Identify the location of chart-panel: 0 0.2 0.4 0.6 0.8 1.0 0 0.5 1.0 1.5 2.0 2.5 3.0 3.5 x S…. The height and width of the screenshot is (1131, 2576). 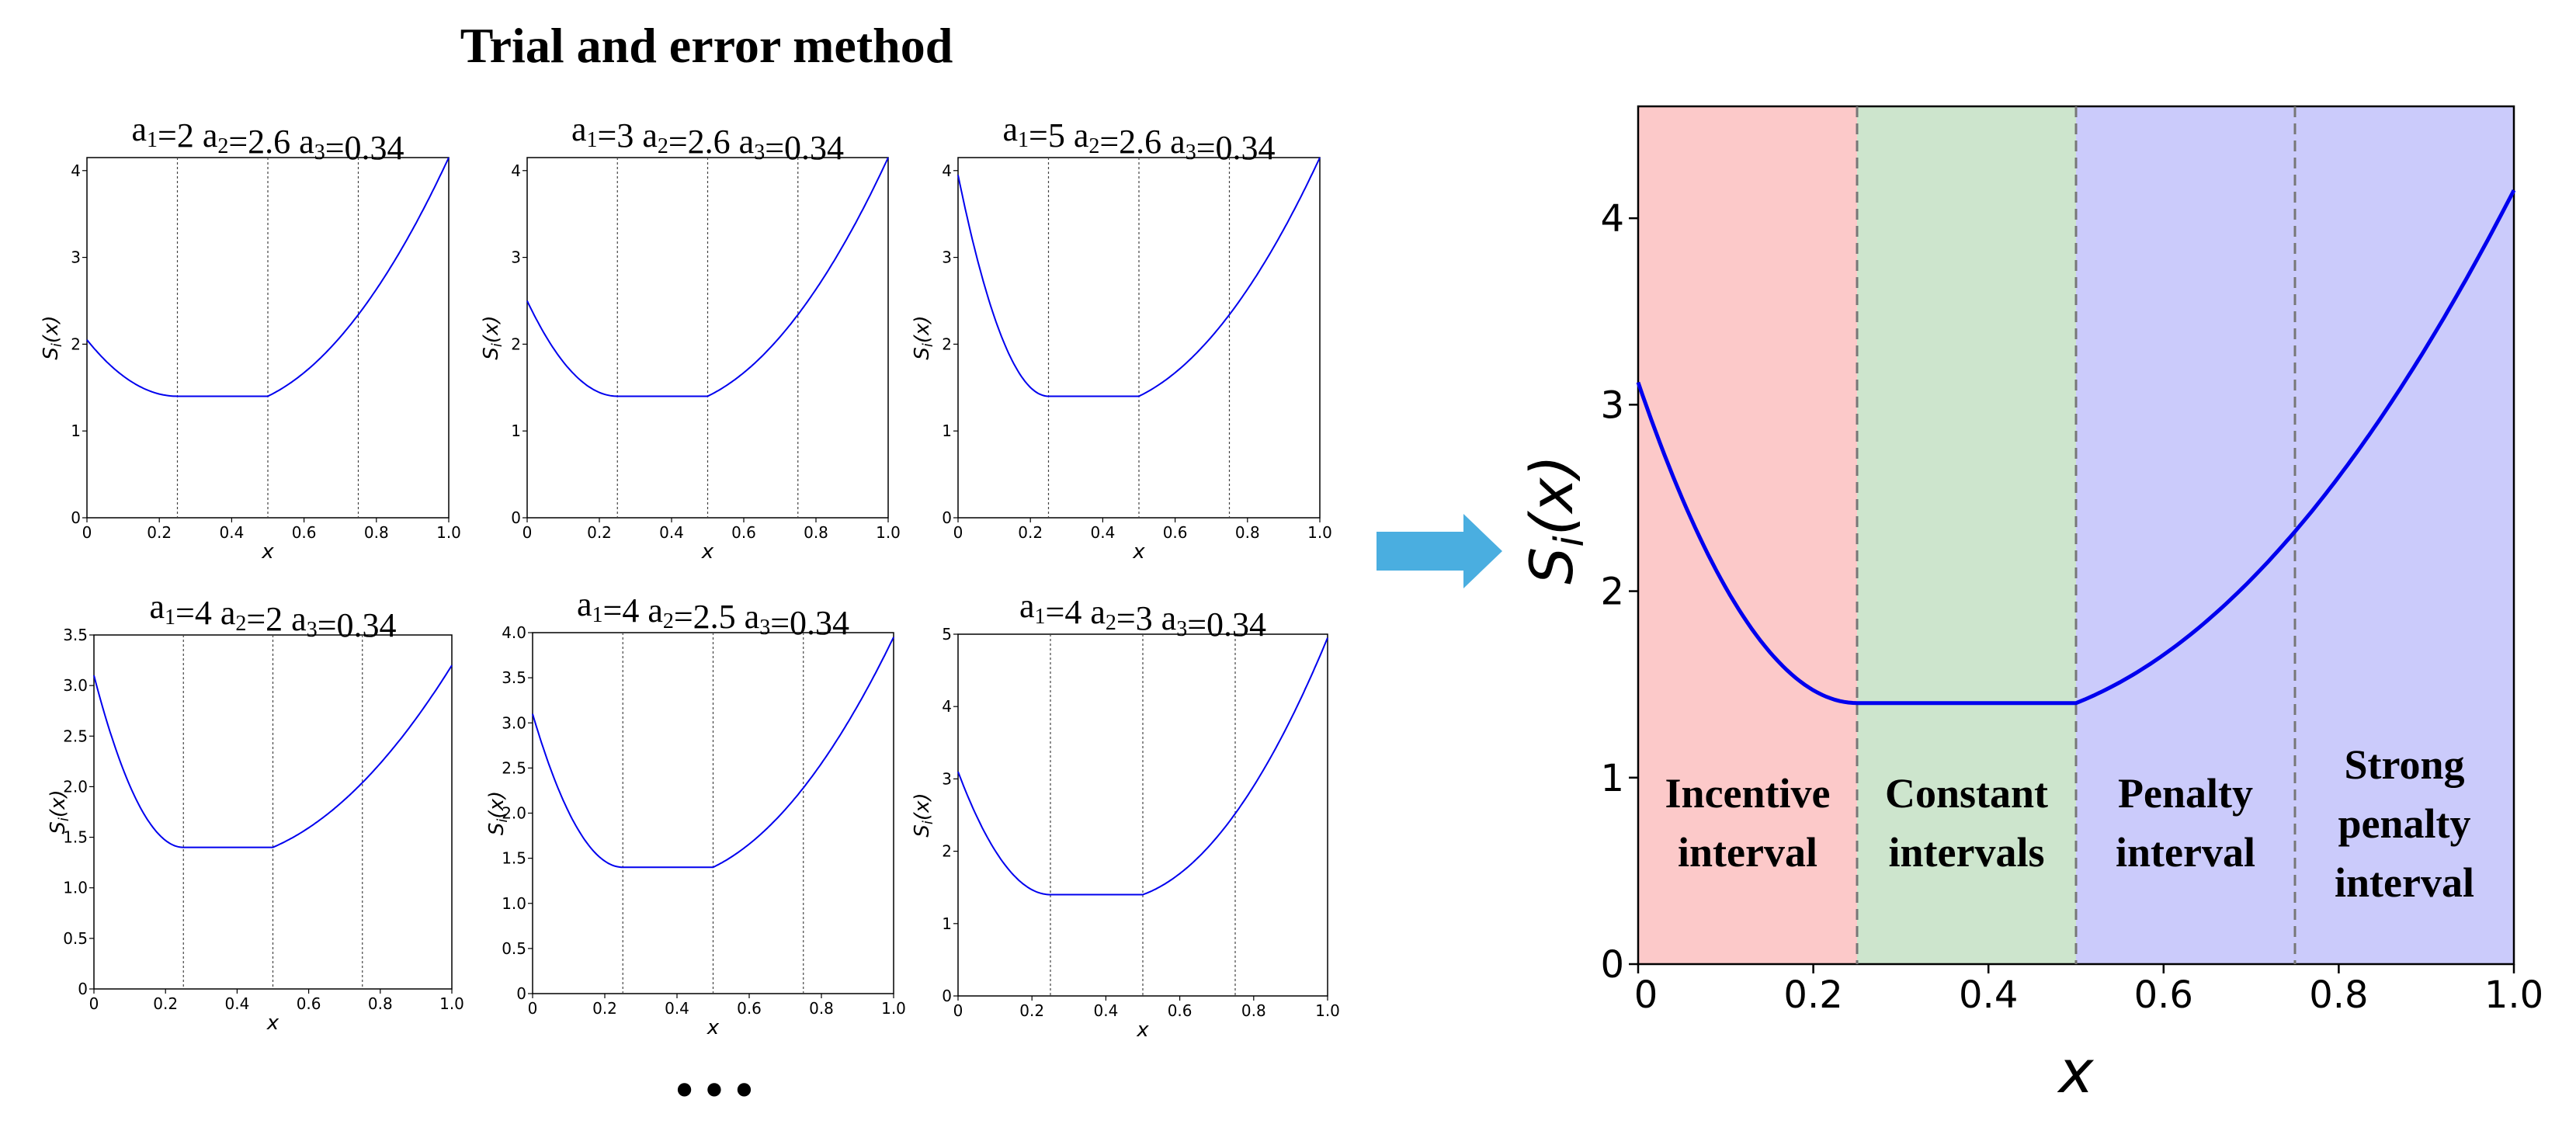
(255, 811).